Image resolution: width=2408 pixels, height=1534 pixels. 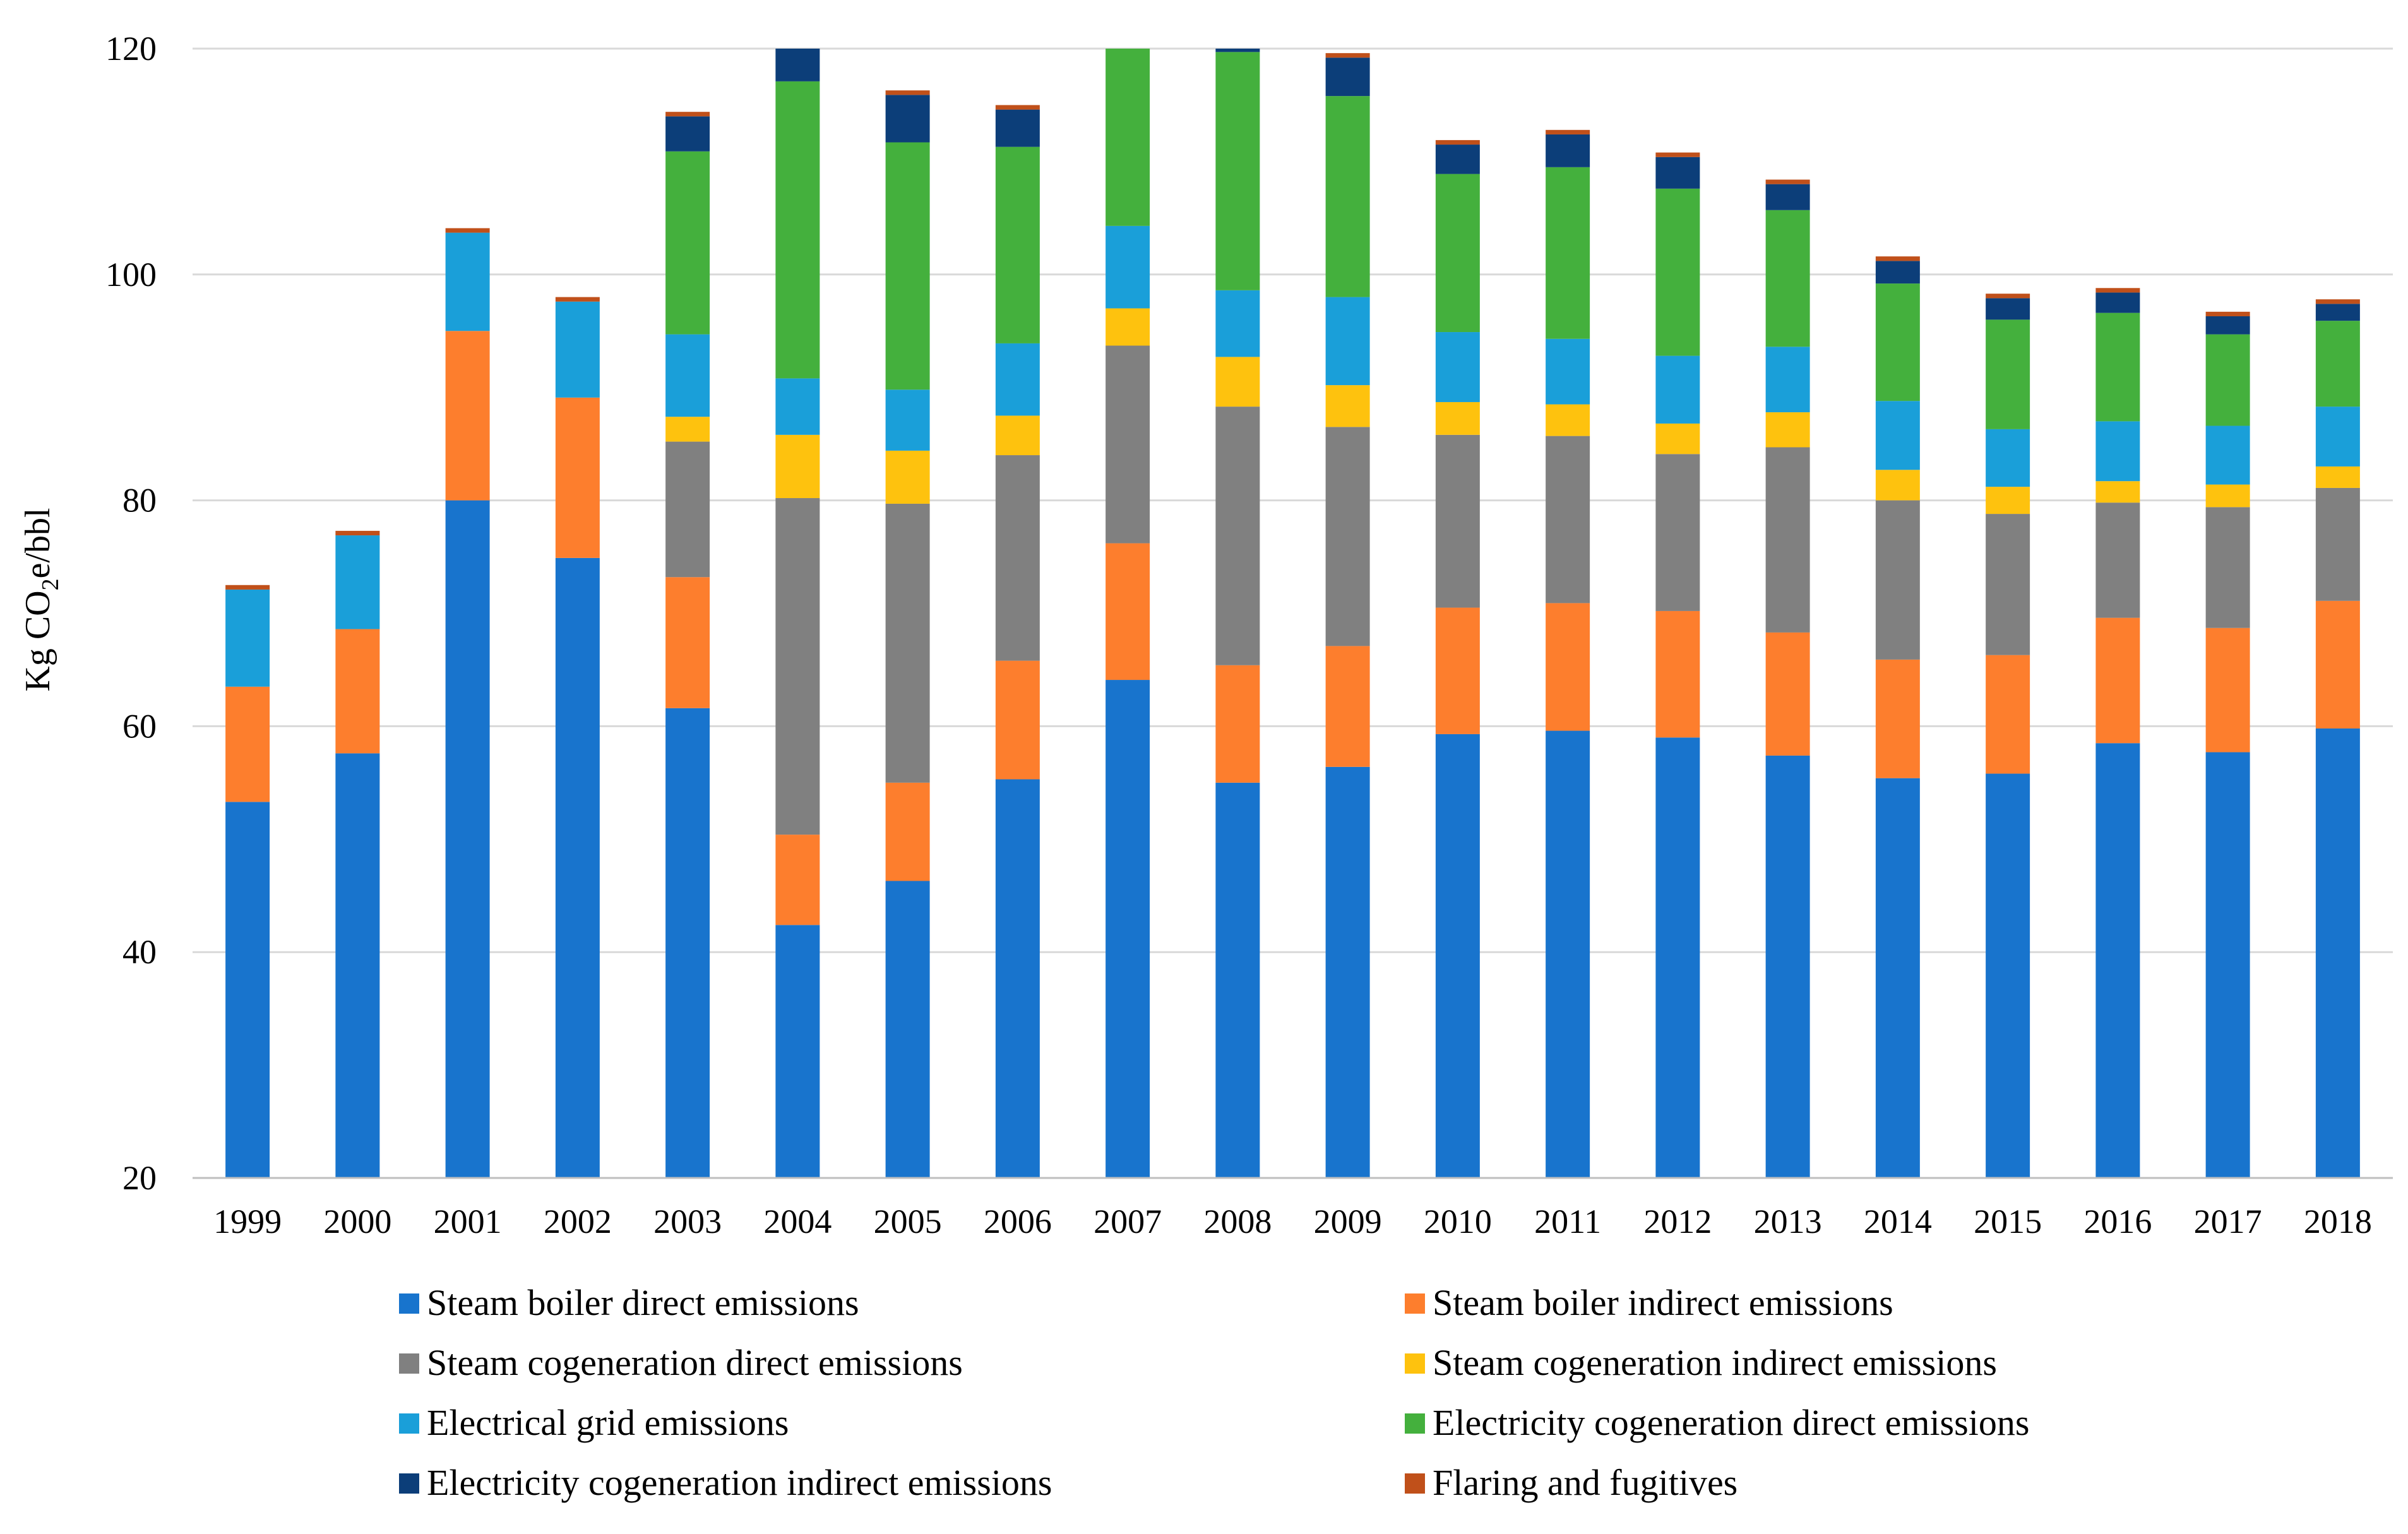 I want to click on y-tick-label: 20, so click(x=139, y=1178).